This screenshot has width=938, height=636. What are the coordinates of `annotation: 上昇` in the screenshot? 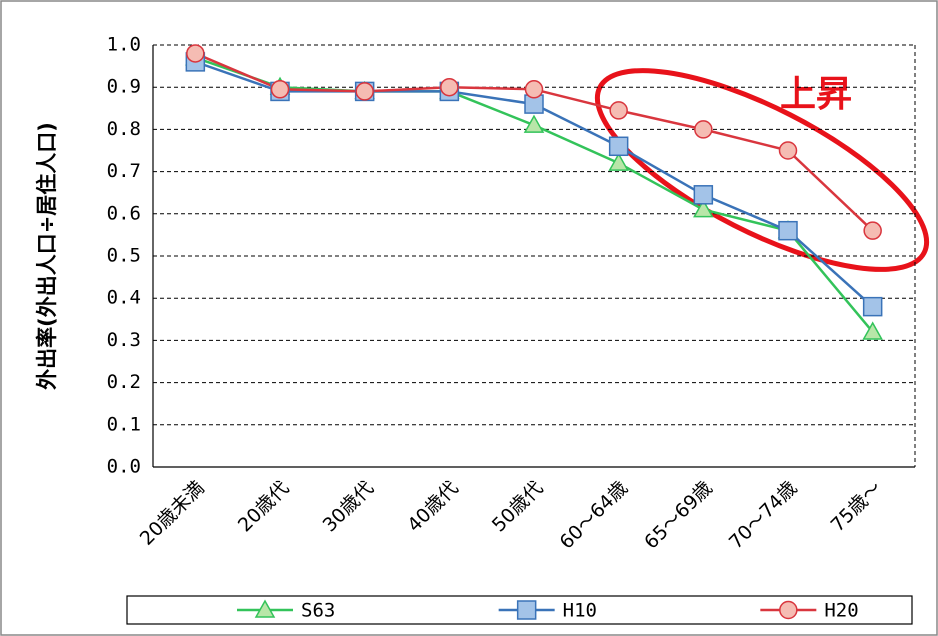 It's located at (816, 94).